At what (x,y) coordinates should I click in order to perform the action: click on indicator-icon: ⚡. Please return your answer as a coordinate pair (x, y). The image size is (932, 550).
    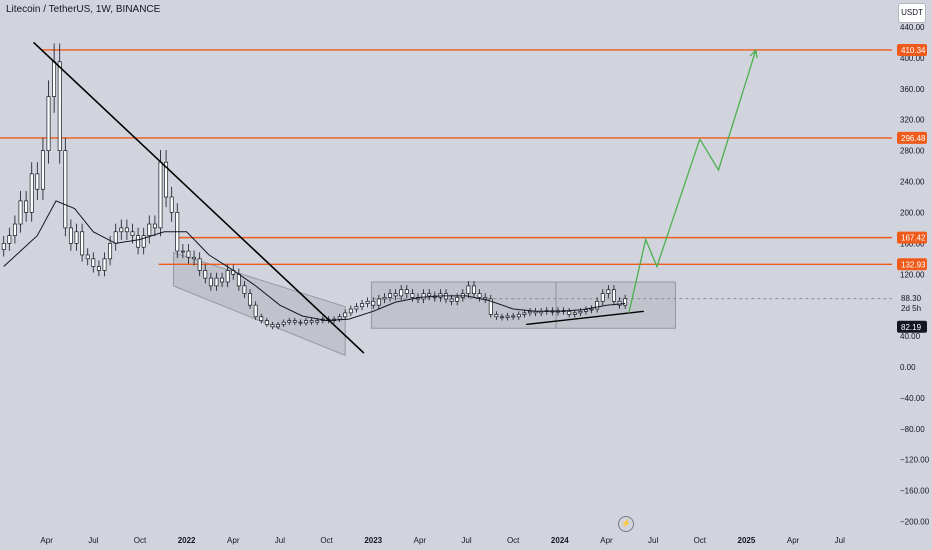
    Looking at the image, I should click on (626, 524).